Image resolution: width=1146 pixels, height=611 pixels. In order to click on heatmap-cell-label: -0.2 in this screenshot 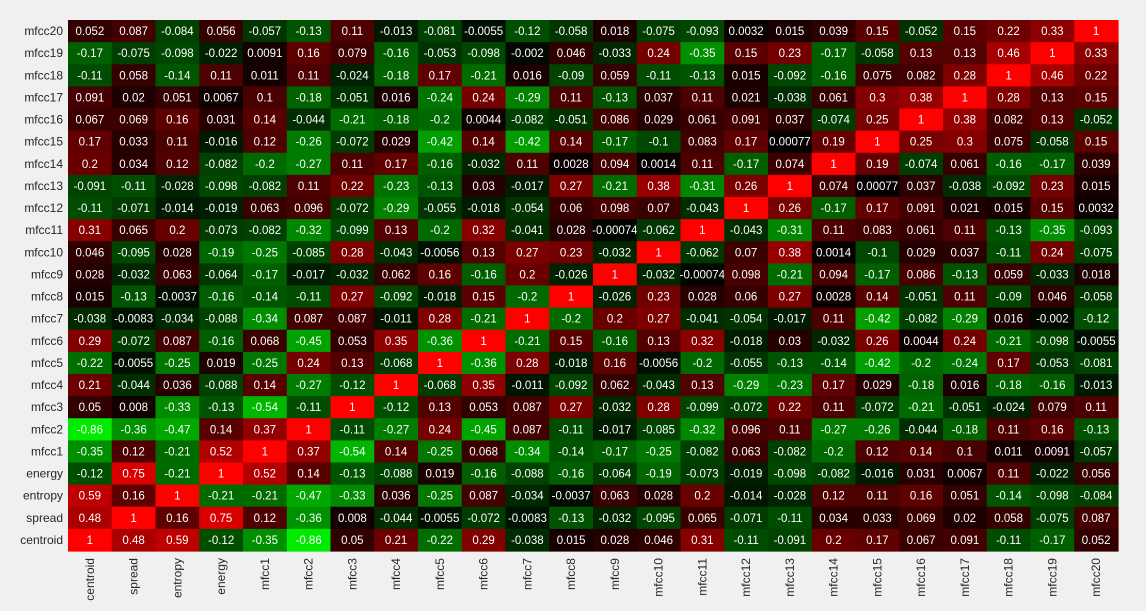, I will do `click(702, 364)`.